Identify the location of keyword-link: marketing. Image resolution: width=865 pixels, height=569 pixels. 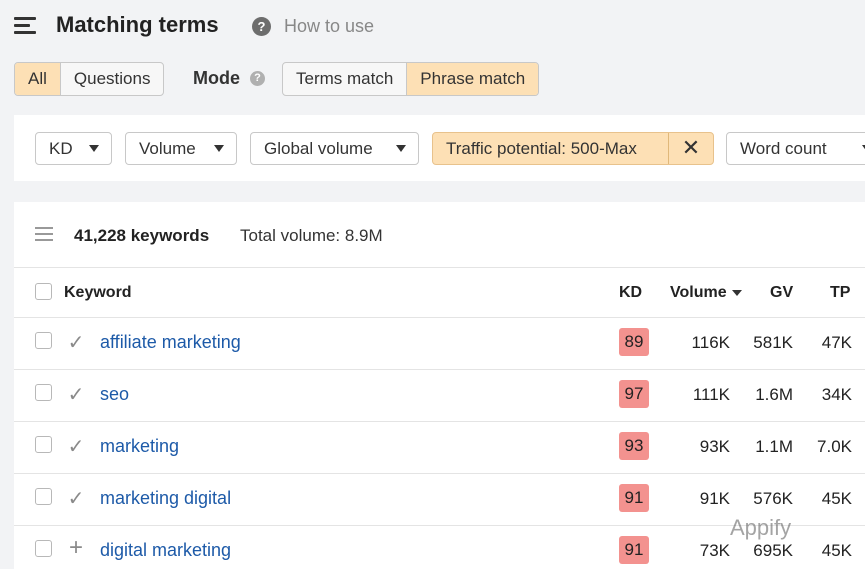
(140, 446).